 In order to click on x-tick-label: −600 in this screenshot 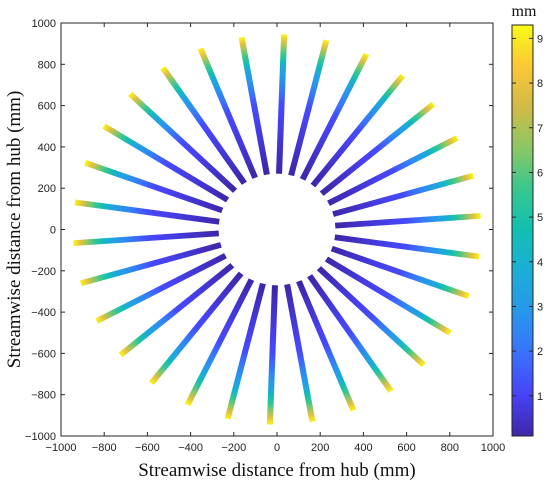, I will do `click(147, 448)`.